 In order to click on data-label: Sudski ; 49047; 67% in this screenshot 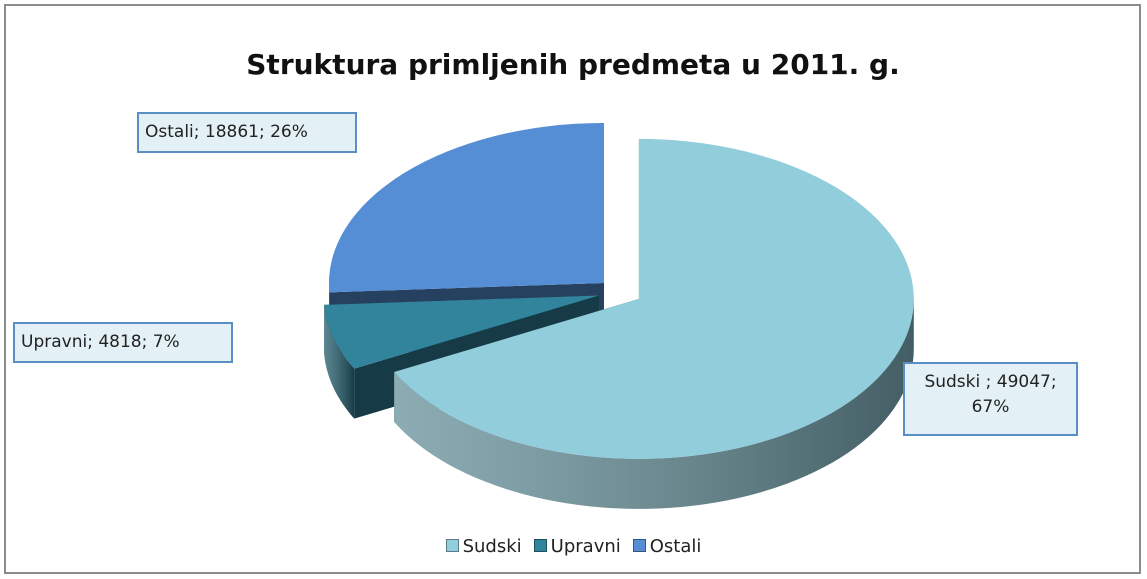, I will do `click(990, 399)`.